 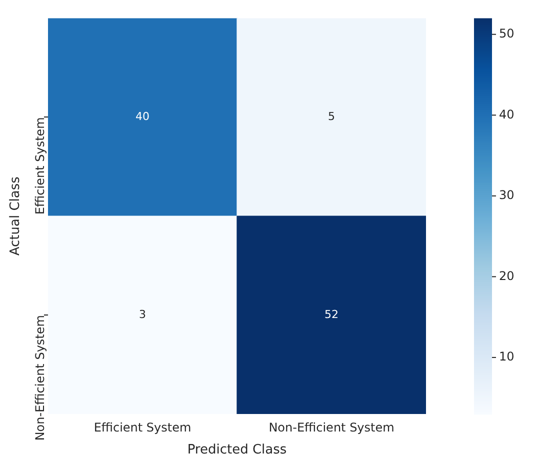 What do you see at coordinates (237, 450) in the screenshot?
I see `x-axis-title: Predicted Class` at bounding box center [237, 450].